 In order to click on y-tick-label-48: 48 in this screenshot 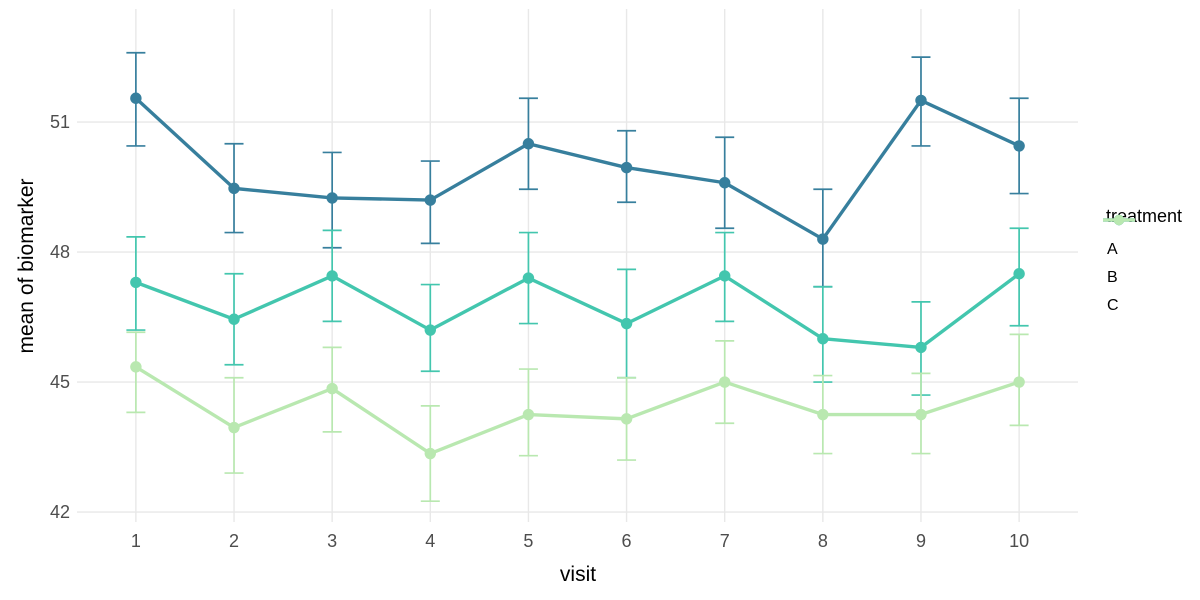, I will do `click(60, 252)`.